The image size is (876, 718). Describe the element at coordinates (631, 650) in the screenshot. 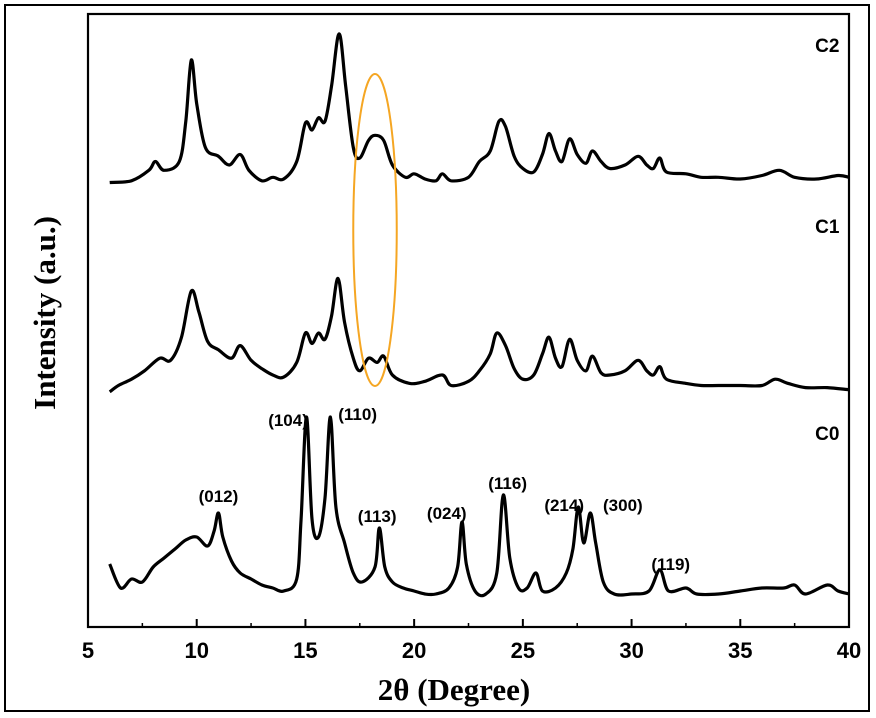

I see `x-tick-label: 30` at that location.